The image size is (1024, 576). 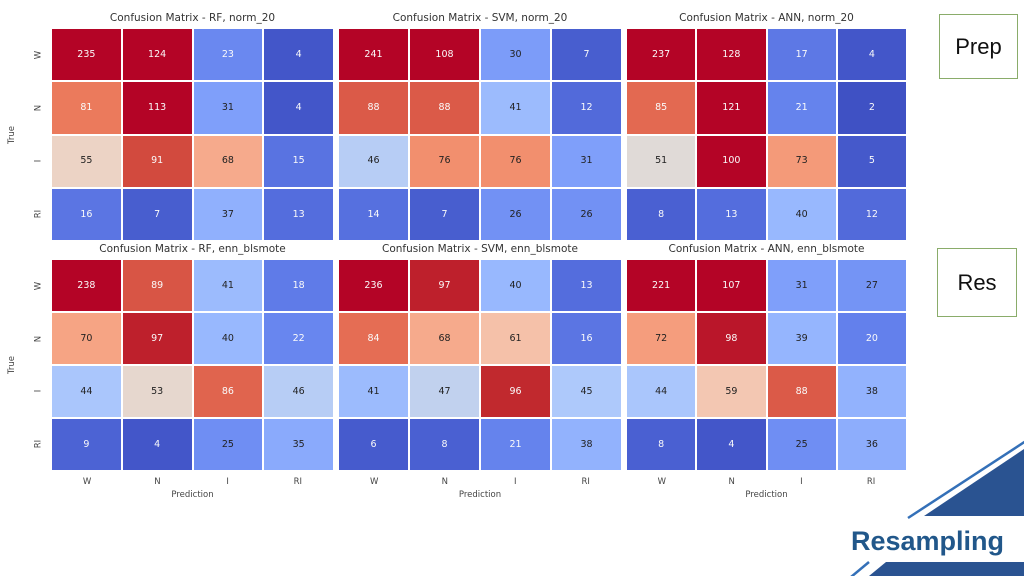 I want to click on heatmap-grid: 238 89 41 18 70 97 40 22 44 53 86 46 9 4 25 35, so click(x=192, y=365).